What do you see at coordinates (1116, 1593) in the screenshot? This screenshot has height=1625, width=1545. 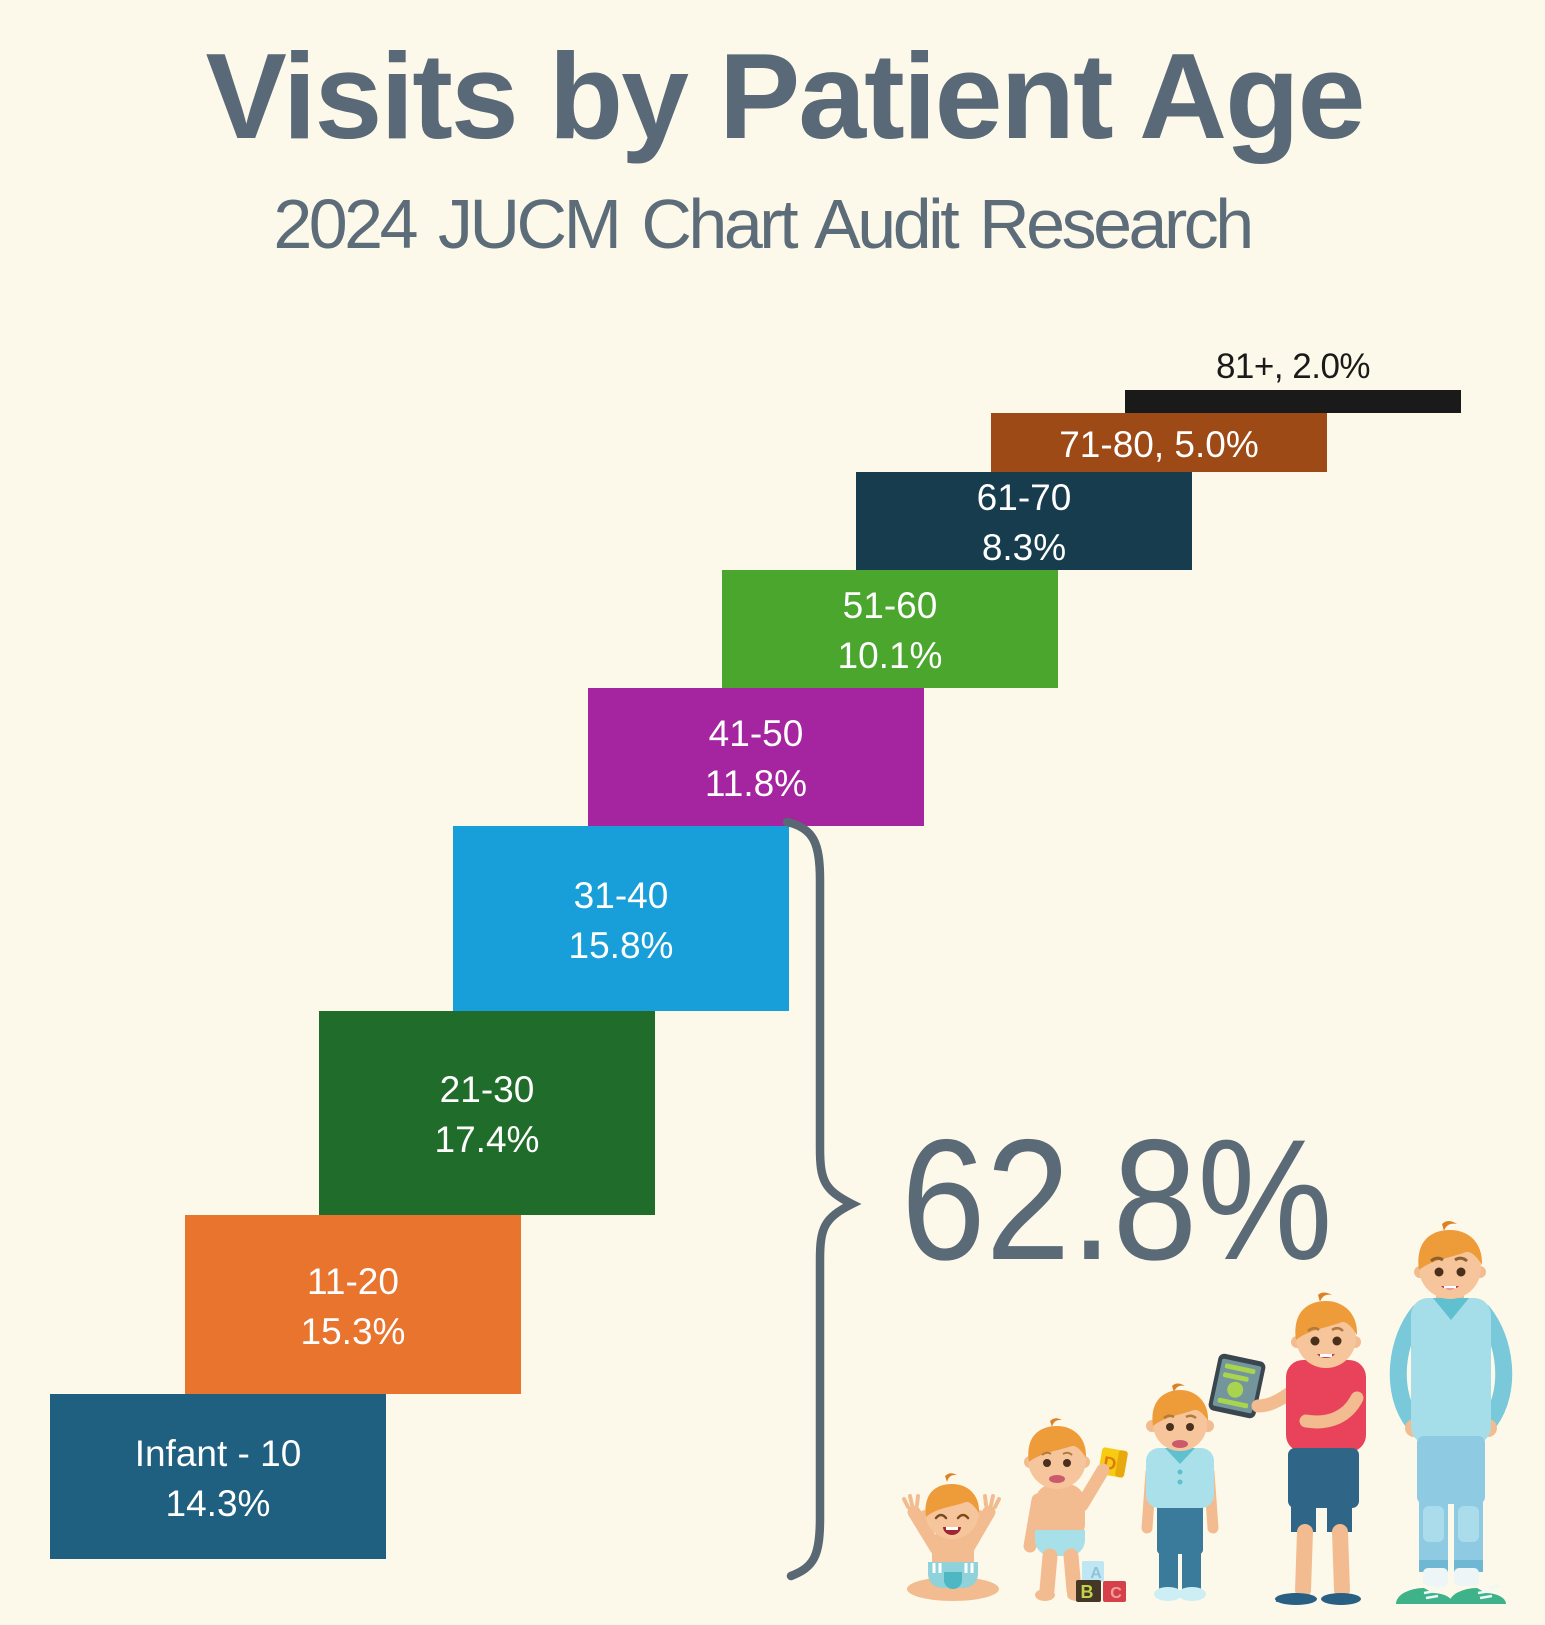 I see `svg-text: C` at bounding box center [1116, 1593].